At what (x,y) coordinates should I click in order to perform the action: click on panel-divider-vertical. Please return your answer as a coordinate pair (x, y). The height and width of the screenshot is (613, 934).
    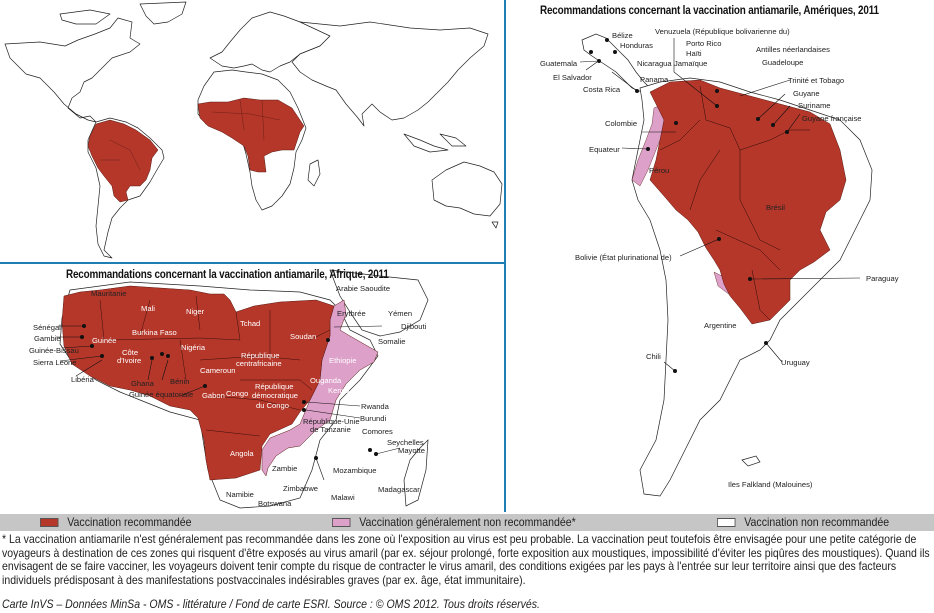
    Looking at the image, I should click on (505, 256).